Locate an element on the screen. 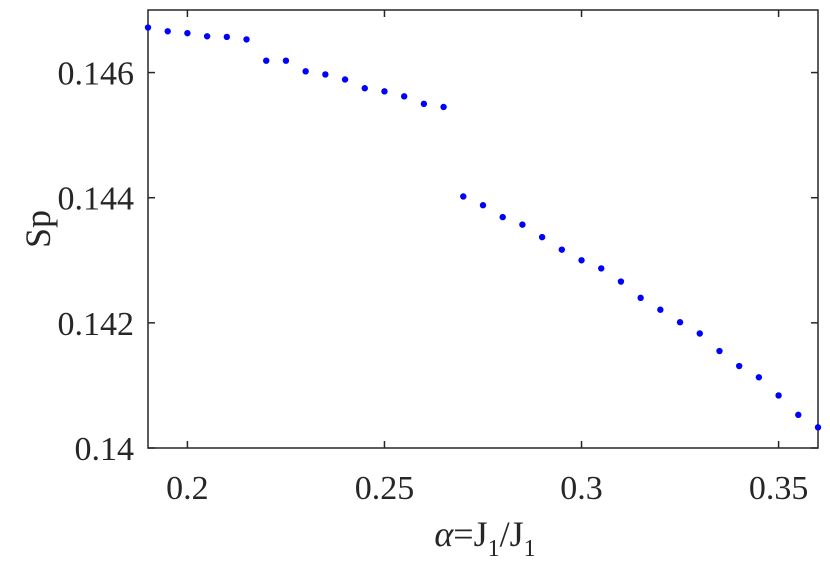  y-tick-label: 0.14 is located at coordinates (105, 449).